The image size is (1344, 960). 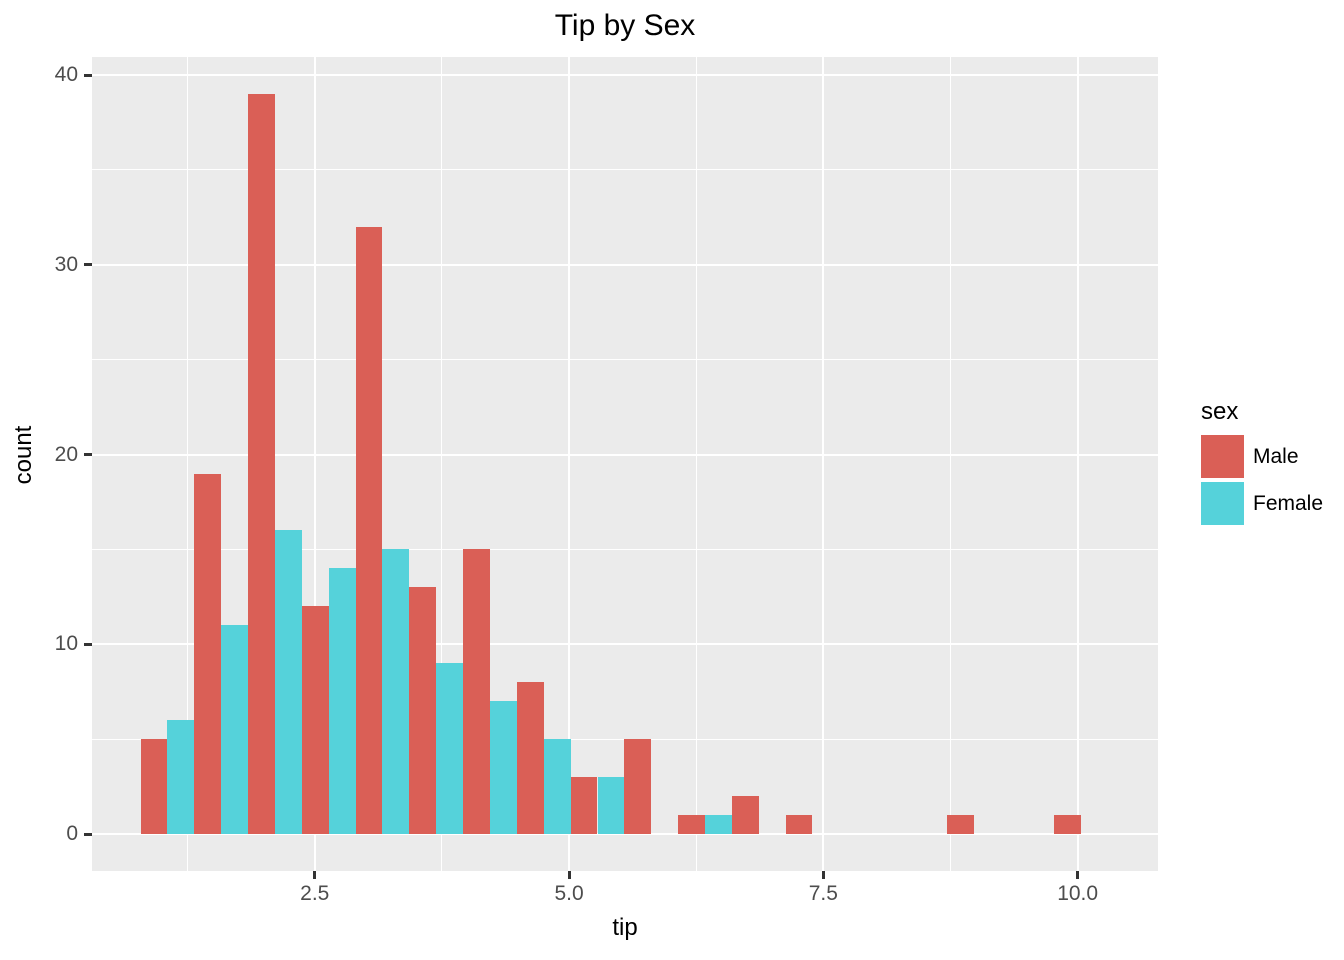 What do you see at coordinates (66, 454) in the screenshot?
I see `y-tick-label: 20` at bounding box center [66, 454].